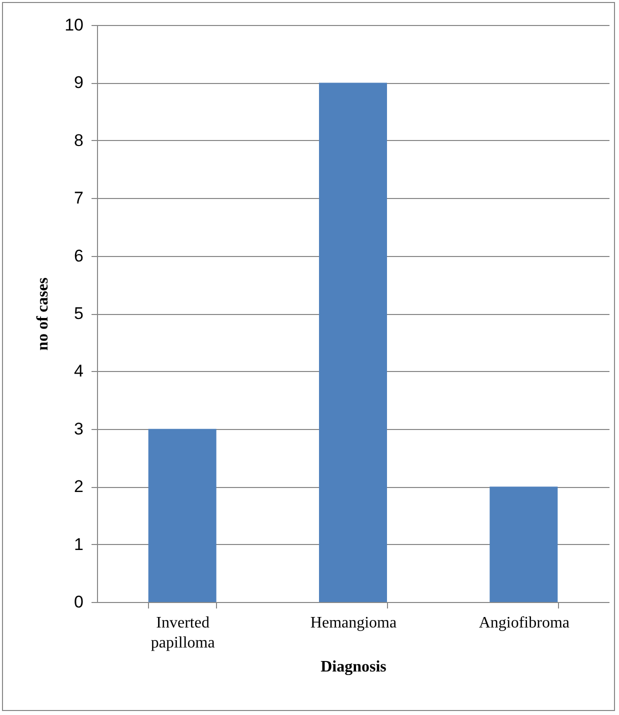 The width and height of the screenshot is (619, 715). What do you see at coordinates (79, 313) in the screenshot?
I see `y-tick-label: 5` at bounding box center [79, 313].